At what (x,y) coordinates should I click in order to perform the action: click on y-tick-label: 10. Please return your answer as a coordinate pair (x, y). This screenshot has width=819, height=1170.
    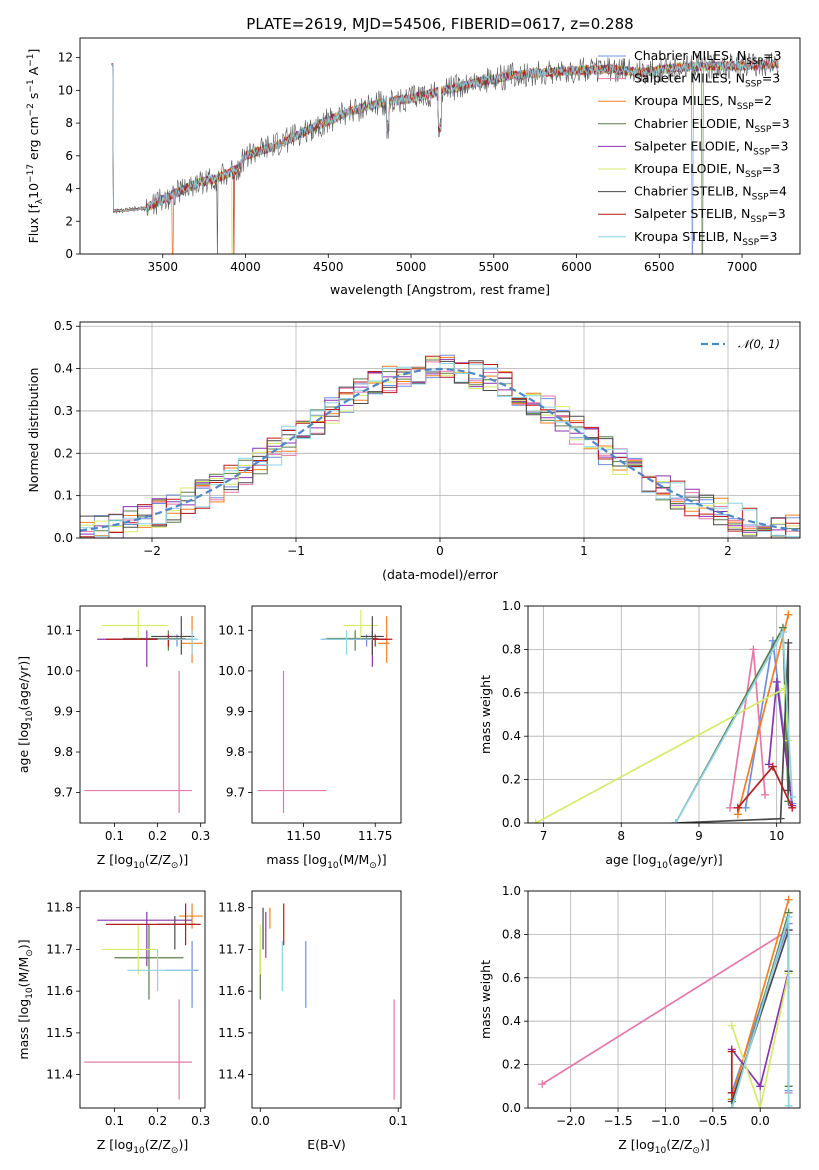
    Looking at the image, I should click on (65, 90).